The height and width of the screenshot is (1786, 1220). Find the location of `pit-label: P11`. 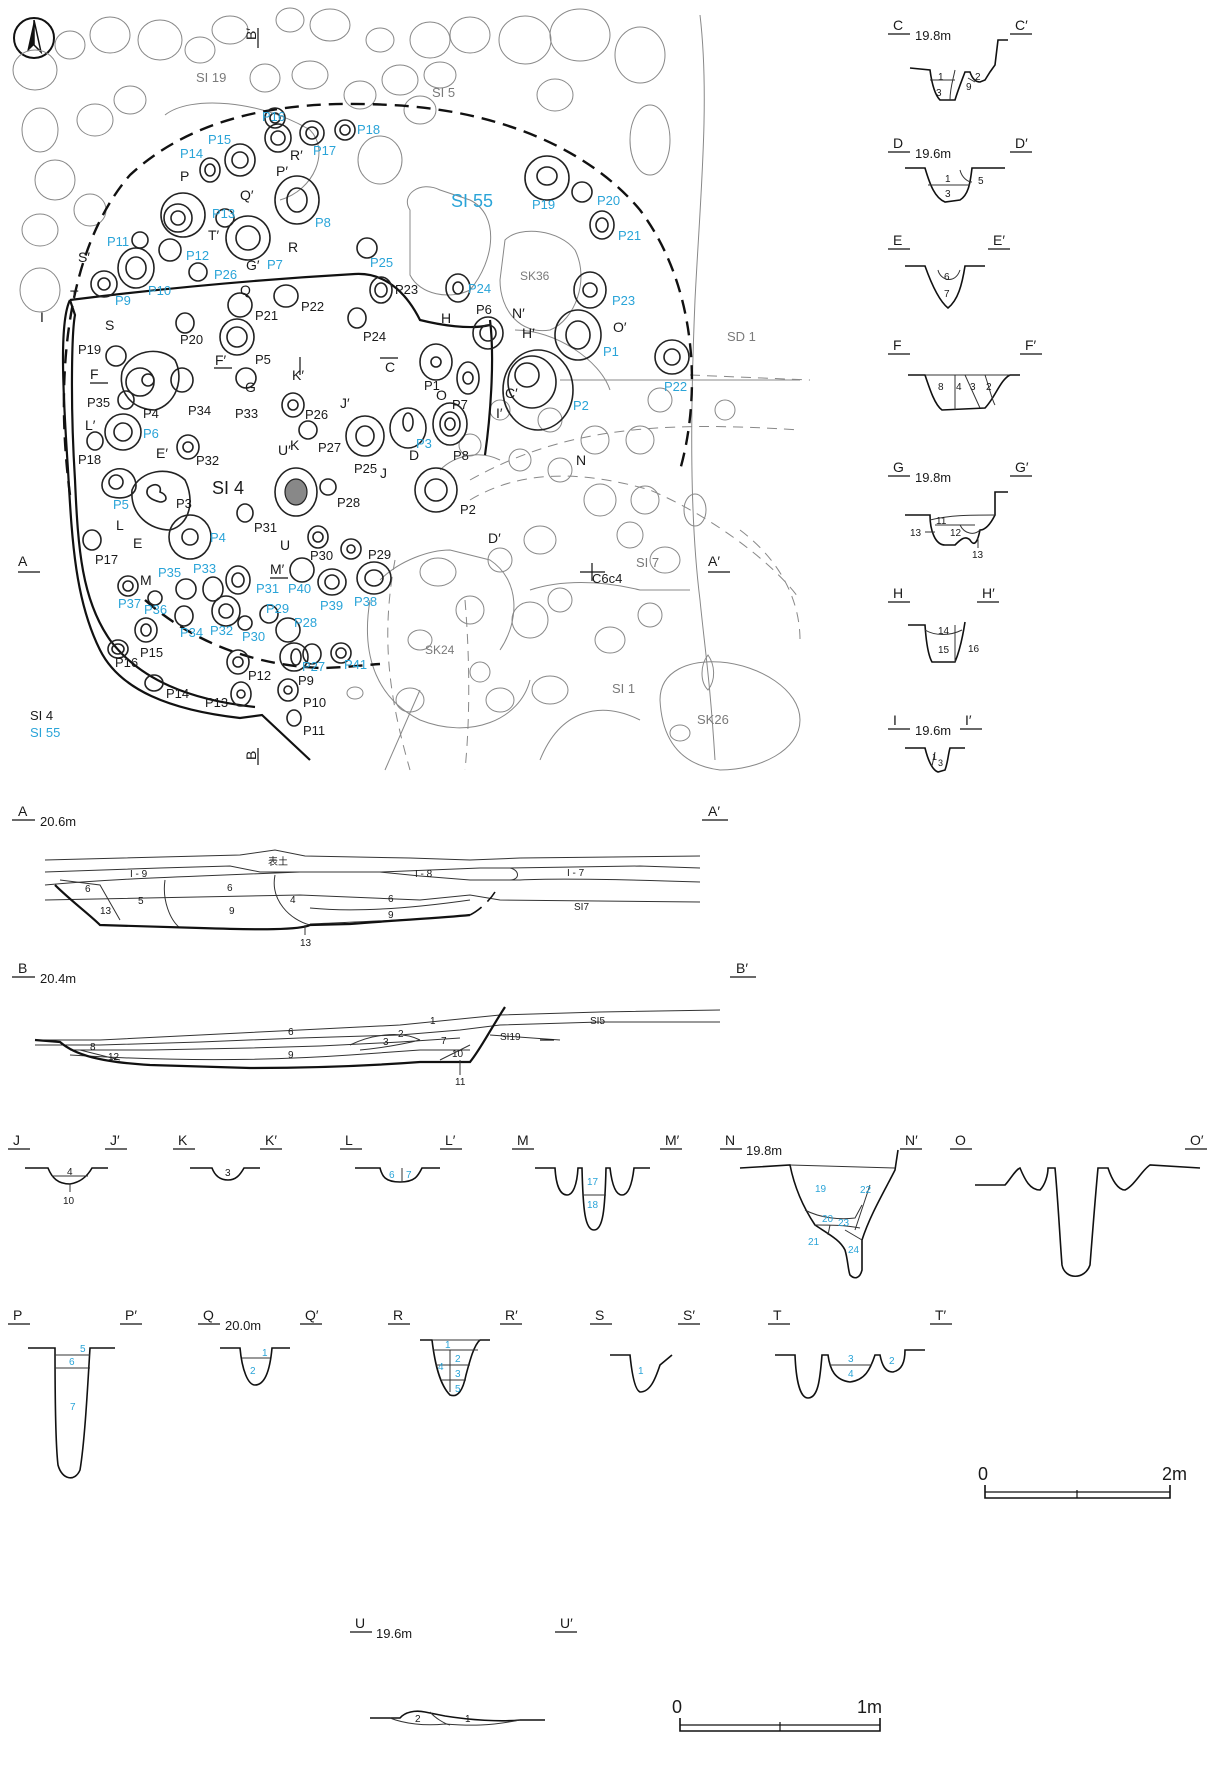

pit-label: P11 is located at coordinates (118, 241).